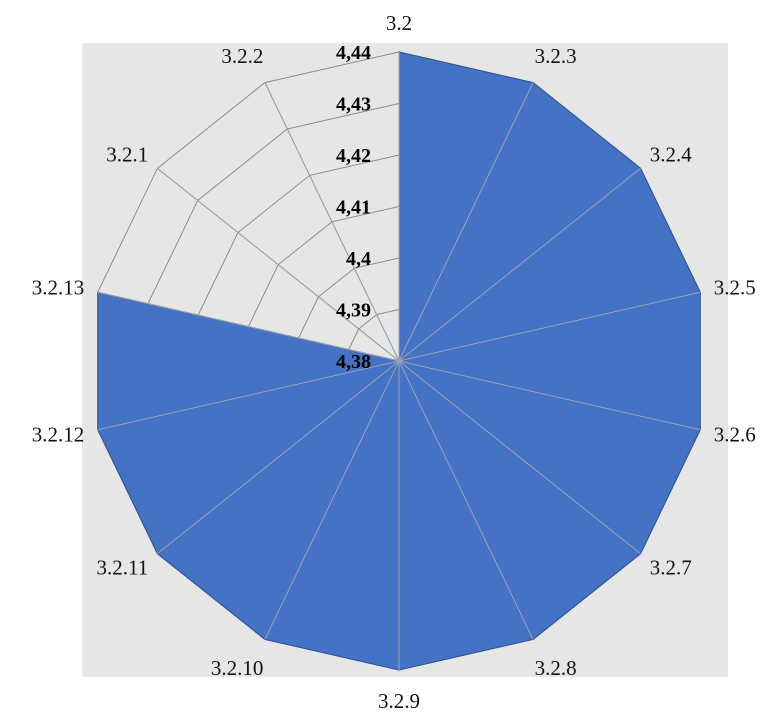 The image size is (772, 717). I want to click on category-label-3-2-12: 3.2.12, so click(58, 435).